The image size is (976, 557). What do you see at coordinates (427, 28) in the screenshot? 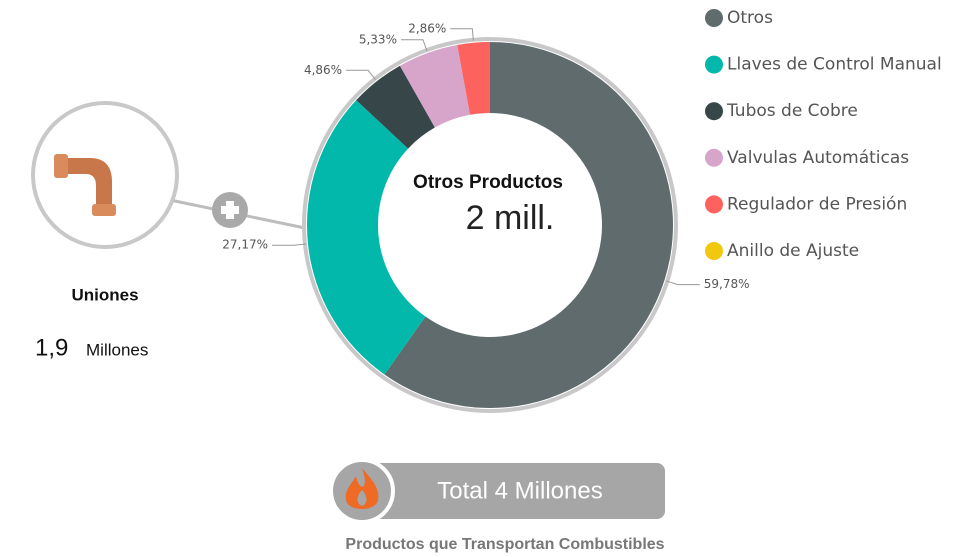
I see `value-label: 2,86%` at bounding box center [427, 28].